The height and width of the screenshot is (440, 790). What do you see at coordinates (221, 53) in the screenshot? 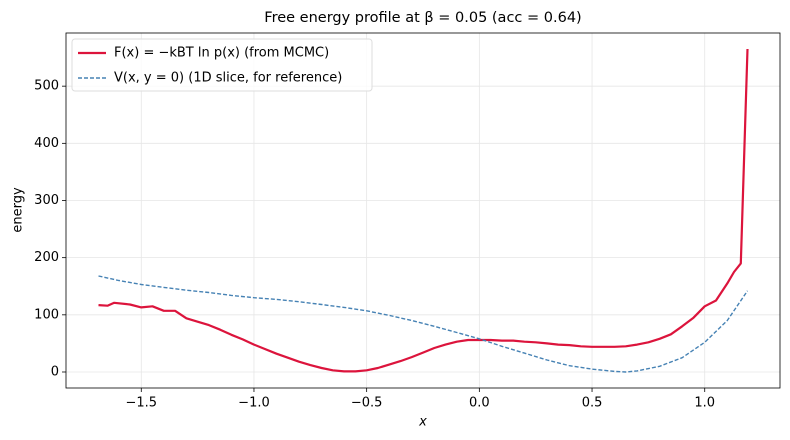
I see `legend-label: F(x) = −kBT ln p(x) (from MCMC)` at bounding box center [221, 53].